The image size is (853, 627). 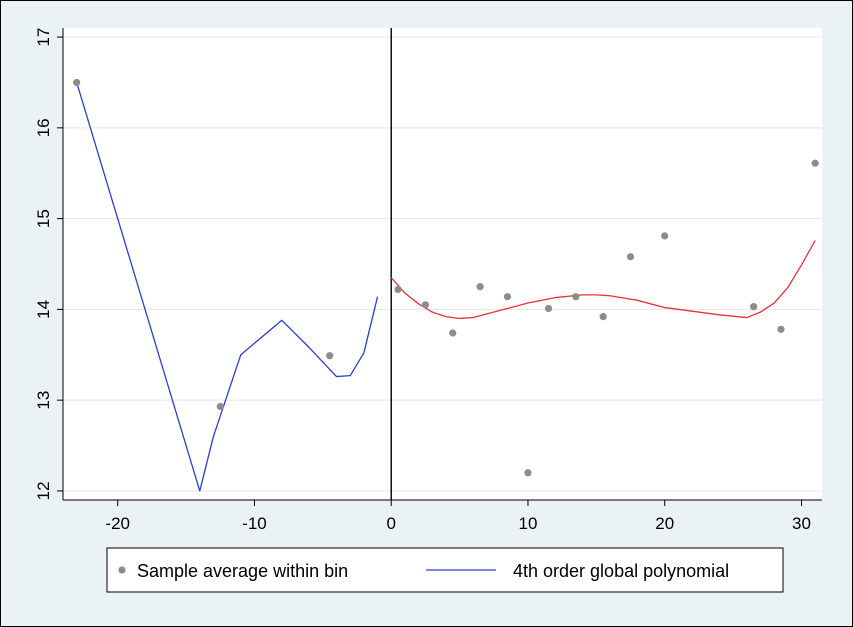 I want to click on y-tick-label: 12, so click(x=43, y=490).